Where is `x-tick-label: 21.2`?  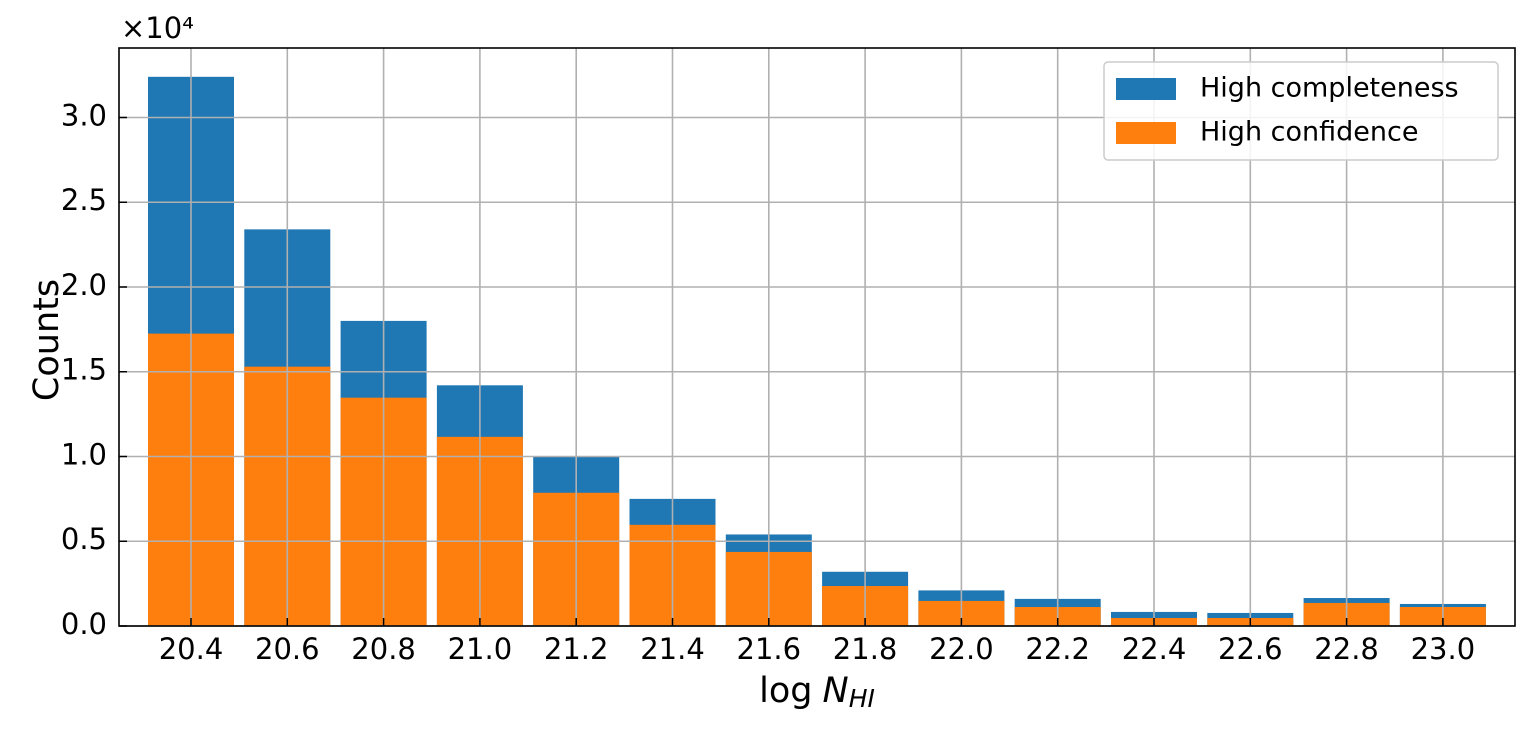 x-tick-label: 21.2 is located at coordinates (576, 649).